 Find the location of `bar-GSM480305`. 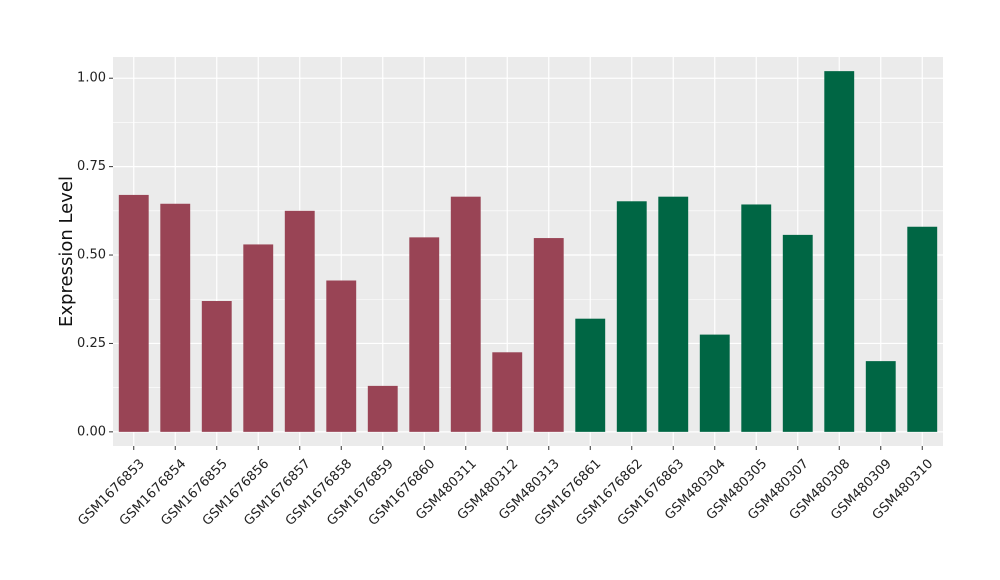

bar-GSM480305 is located at coordinates (756, 318).